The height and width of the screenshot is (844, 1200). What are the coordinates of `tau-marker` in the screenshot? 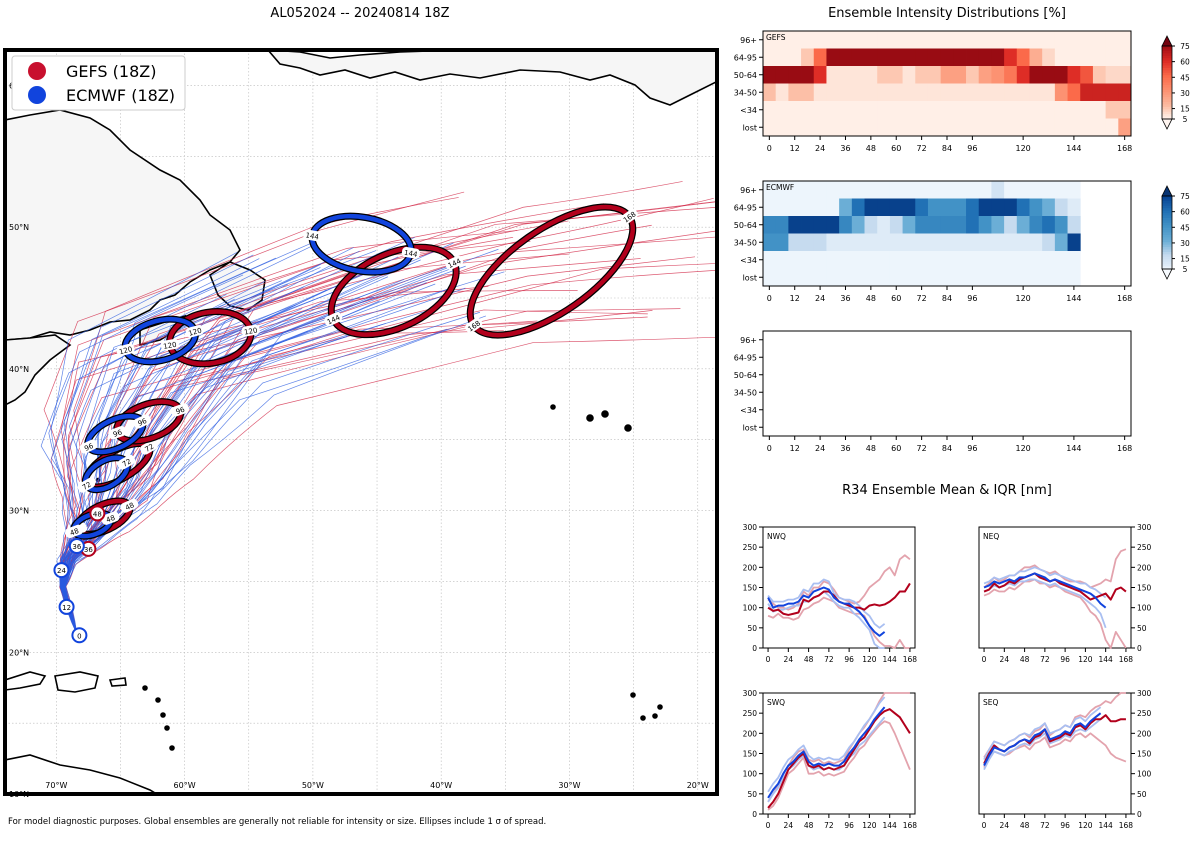 It's located at (76, 546).